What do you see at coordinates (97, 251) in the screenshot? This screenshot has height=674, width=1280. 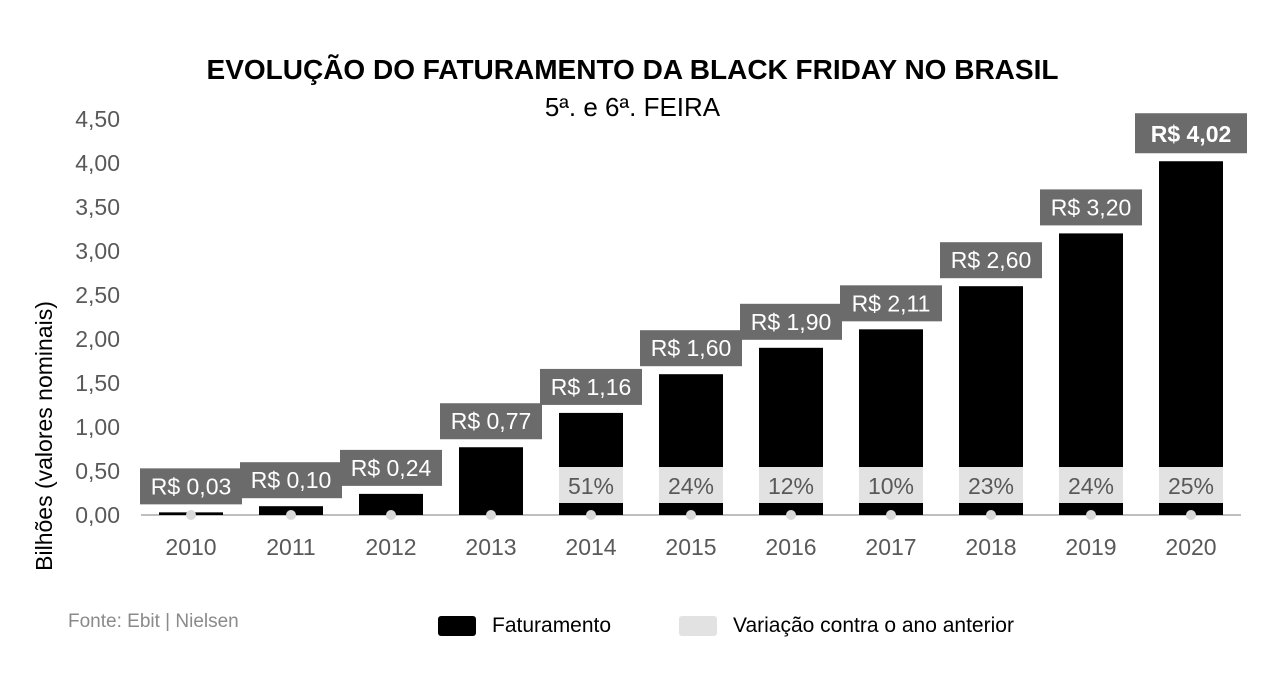 I see `y-tick-label: 3,00` at bounding box center [97, 251].